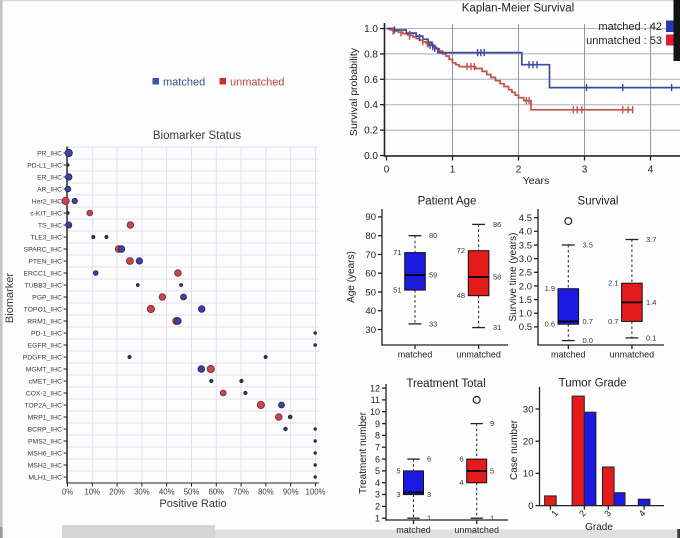 Image resolution: width=680 pixels, height=538 pixels. What do you see at coordinates (43, 405) in the screenshot?
I see `svg-text: TOP2A_IHC` at bounding box center [43, 405].